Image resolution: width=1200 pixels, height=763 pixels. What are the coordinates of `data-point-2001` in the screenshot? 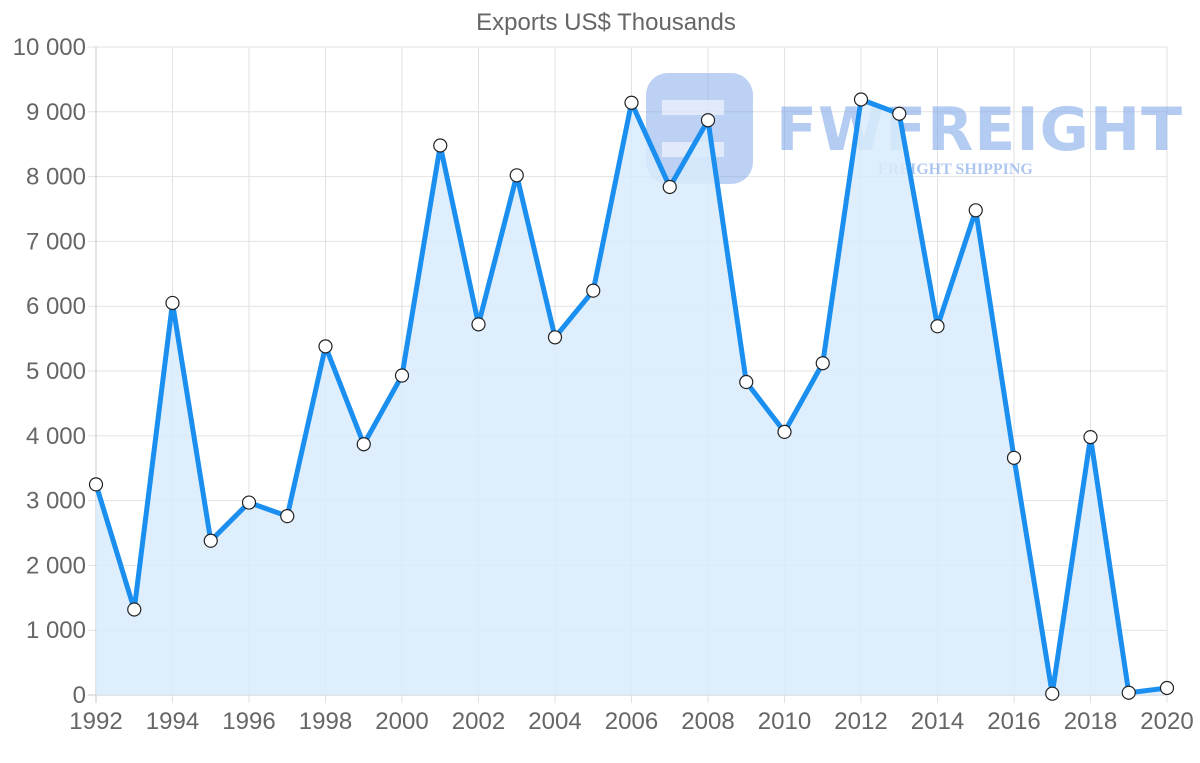 It's located at (440, 145).